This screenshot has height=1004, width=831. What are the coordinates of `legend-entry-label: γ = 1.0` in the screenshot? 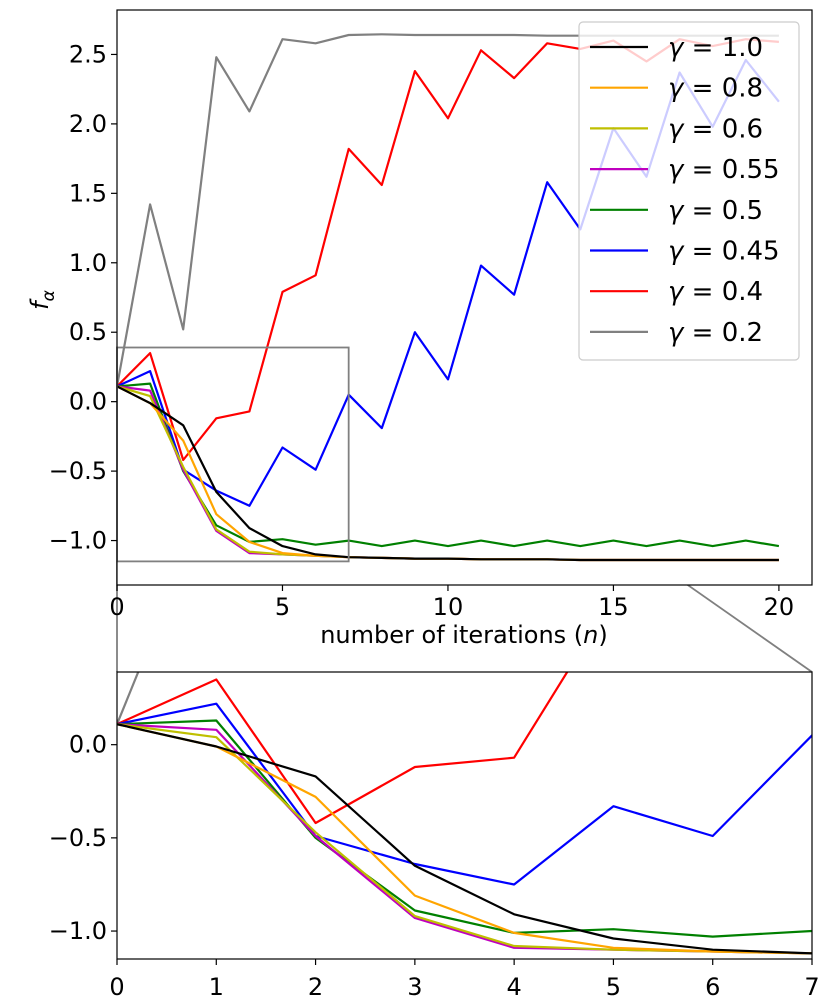 It's located at (715, 48).